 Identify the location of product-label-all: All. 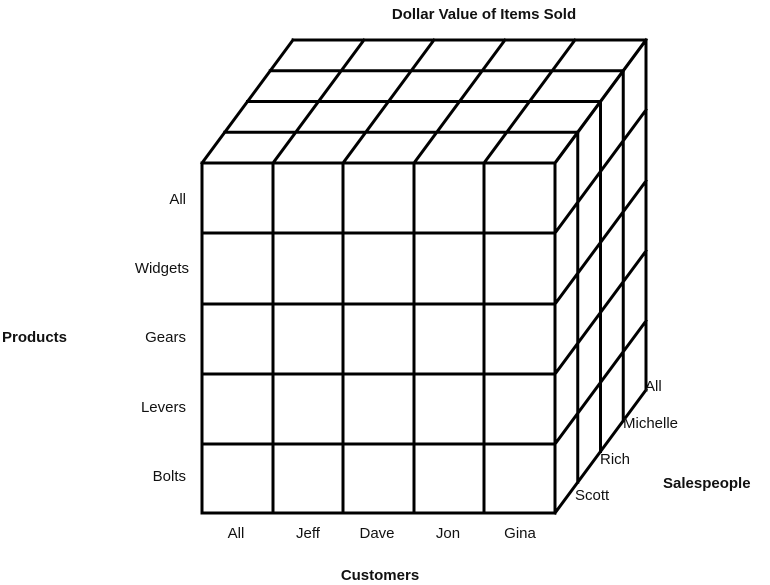
(177, 199).